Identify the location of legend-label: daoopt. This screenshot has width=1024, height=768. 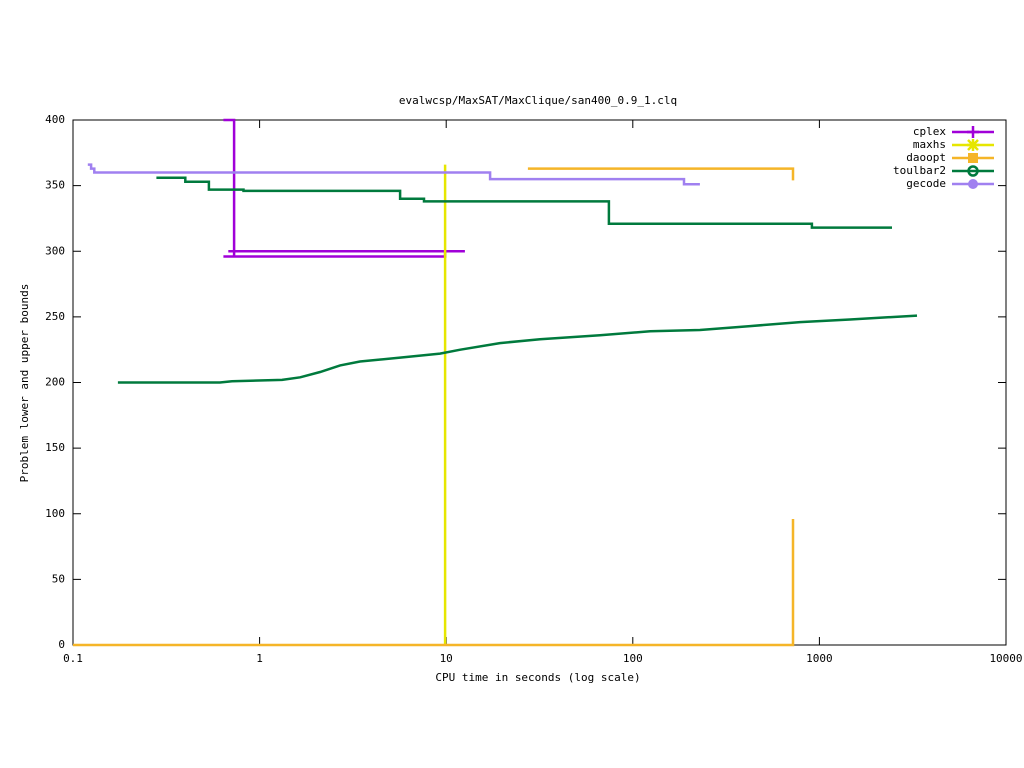
(926, 157).